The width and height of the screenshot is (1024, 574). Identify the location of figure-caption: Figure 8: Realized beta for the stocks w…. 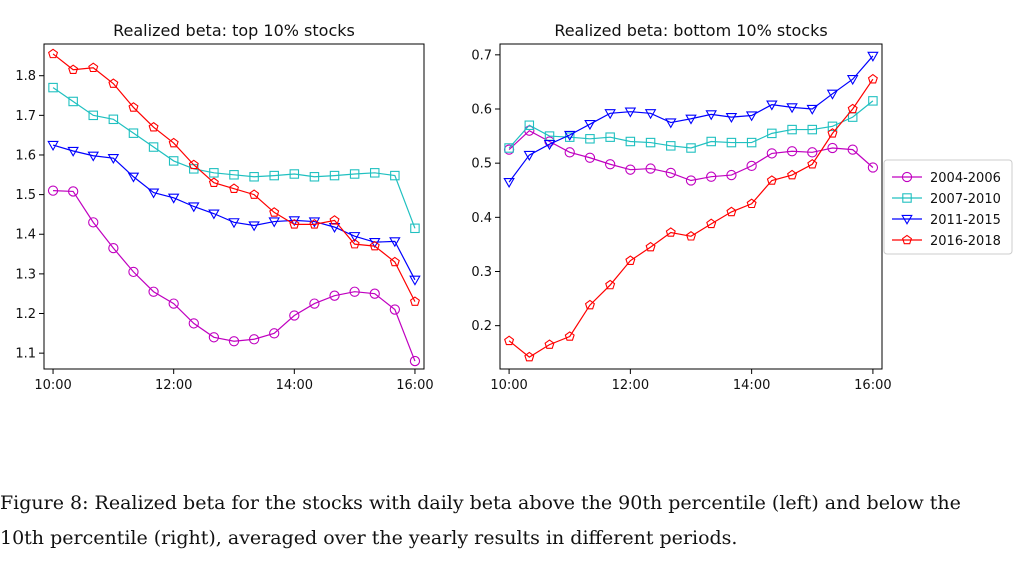
(480, 520).